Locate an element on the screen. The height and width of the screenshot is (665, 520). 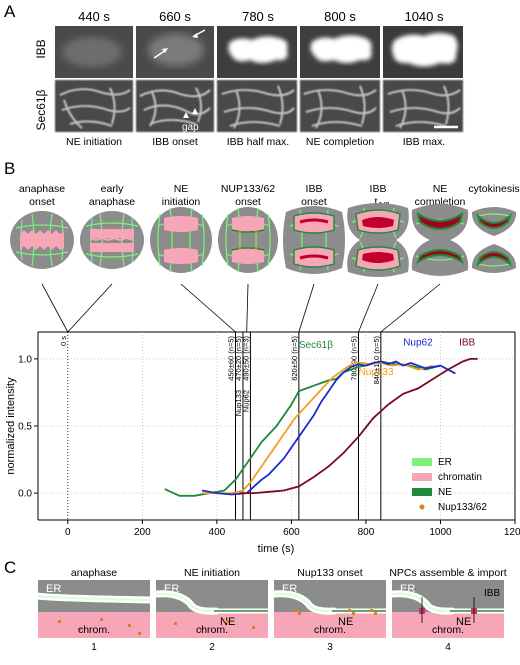
cell-ibb-onset is located at coordinates (314, 240).